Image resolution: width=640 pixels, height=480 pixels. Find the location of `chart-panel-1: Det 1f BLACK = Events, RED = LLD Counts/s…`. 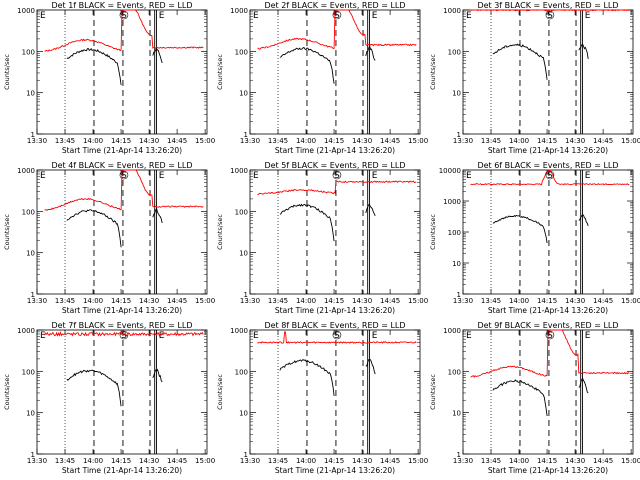

chart-panel-1: Det 1f BLACK = Events, RED = LLD Counts/s… is located at coordinates (109, 78).